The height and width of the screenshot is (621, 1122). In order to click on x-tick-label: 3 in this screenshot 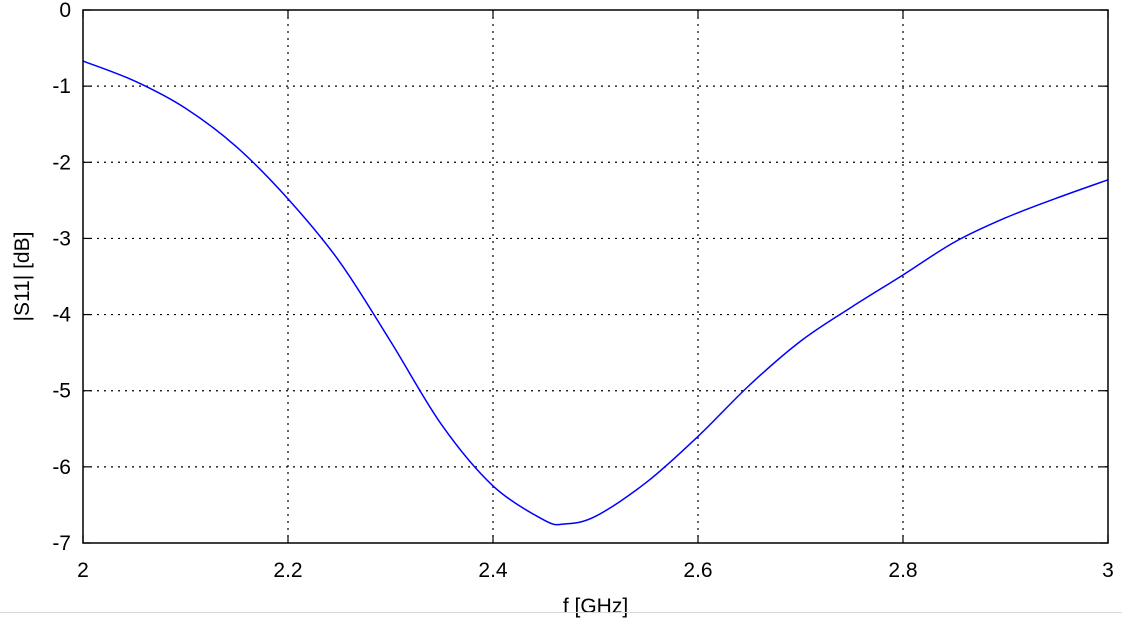, I will do `click(1108, 570)`.